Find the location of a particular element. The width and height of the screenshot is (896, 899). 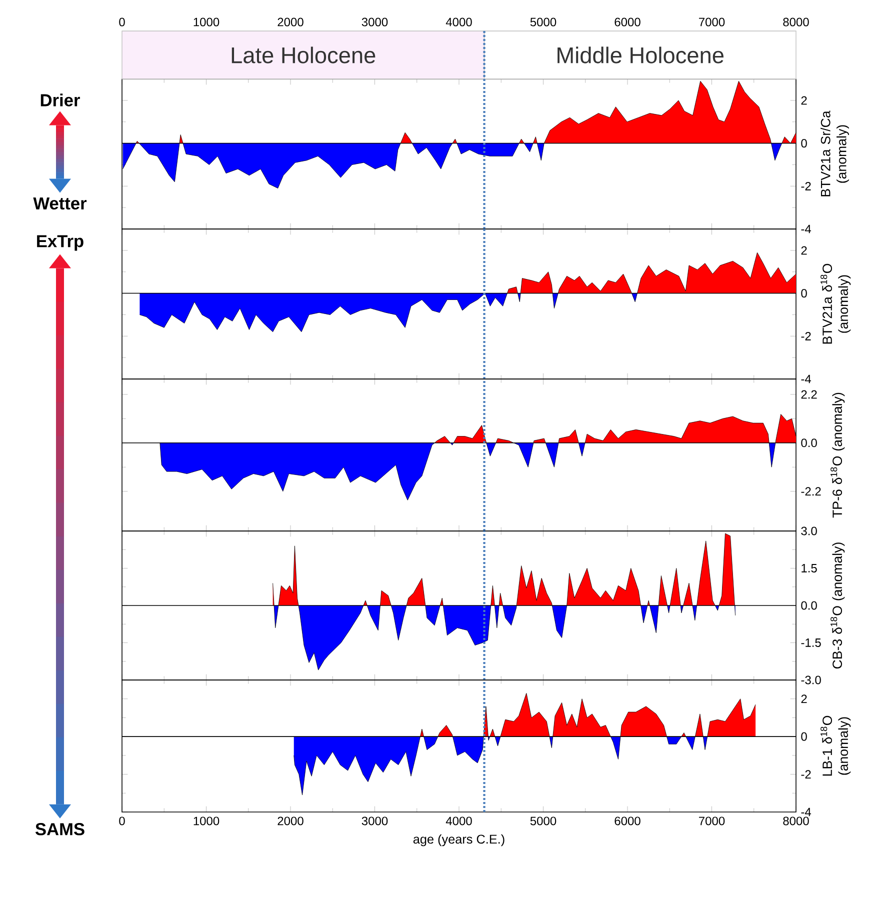

text: Wetter is located at coordinates (60, 203).